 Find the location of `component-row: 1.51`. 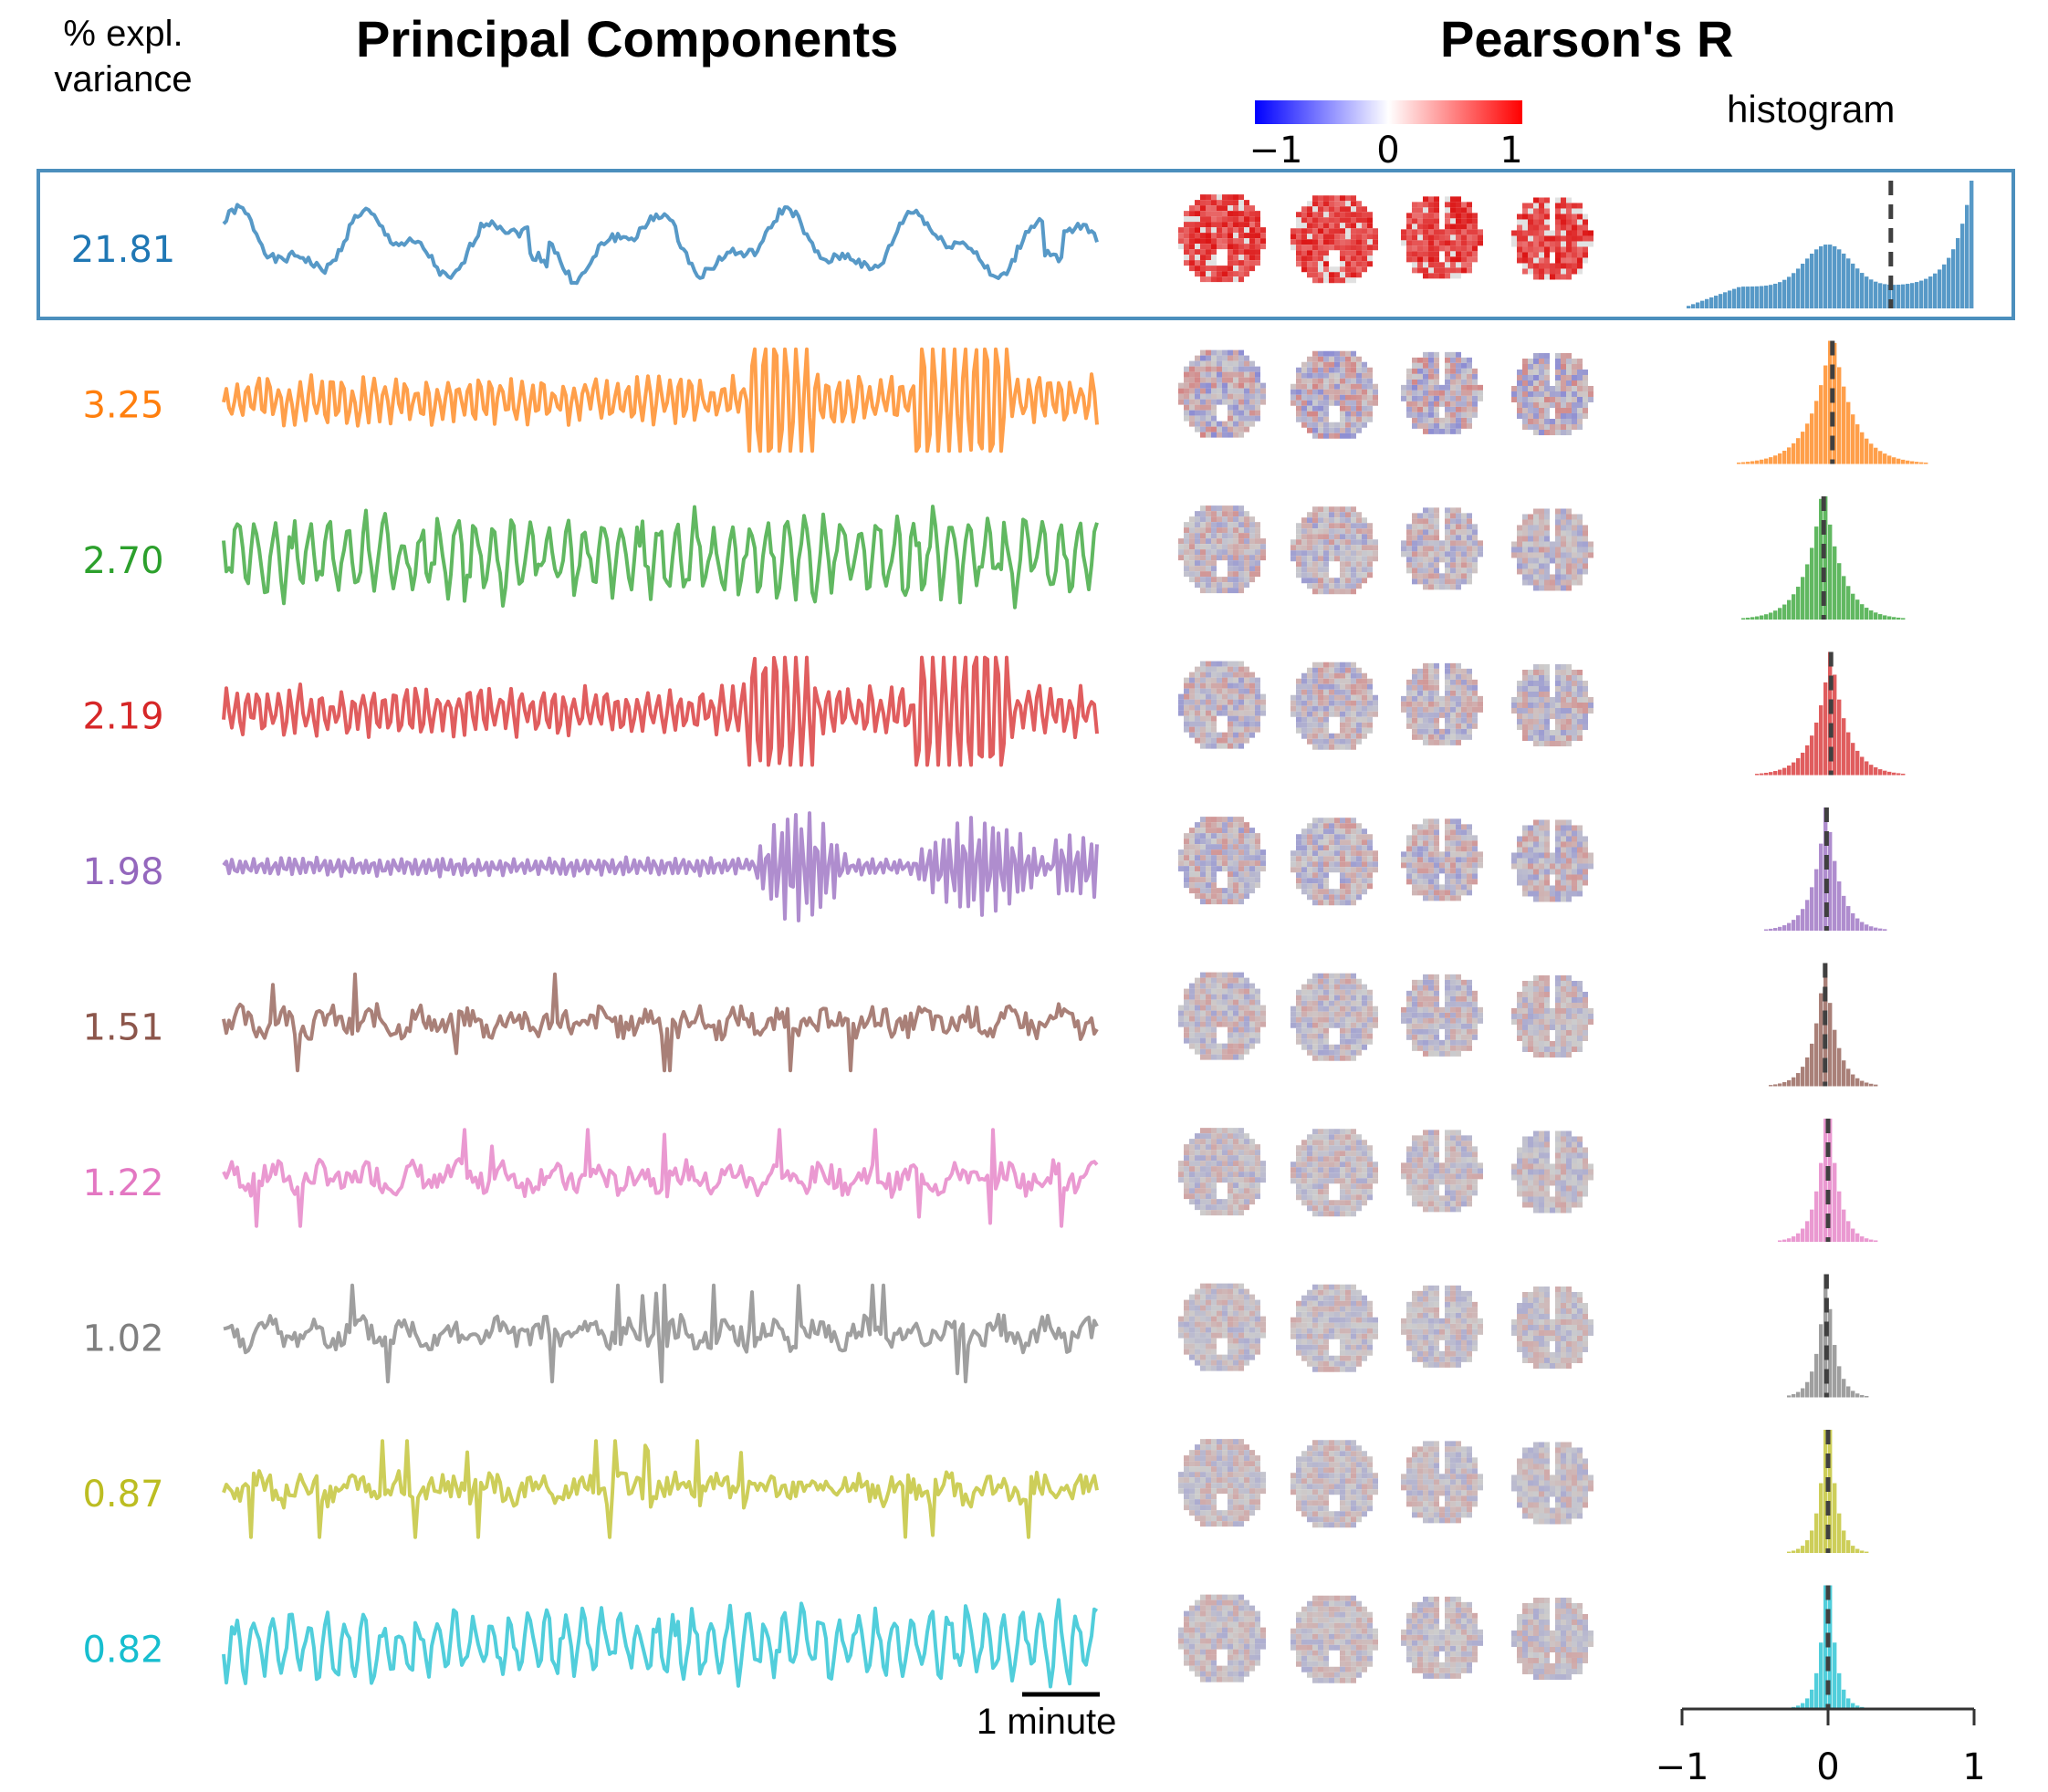

component-row: 1.51 is located at coordinates (980, 1025).